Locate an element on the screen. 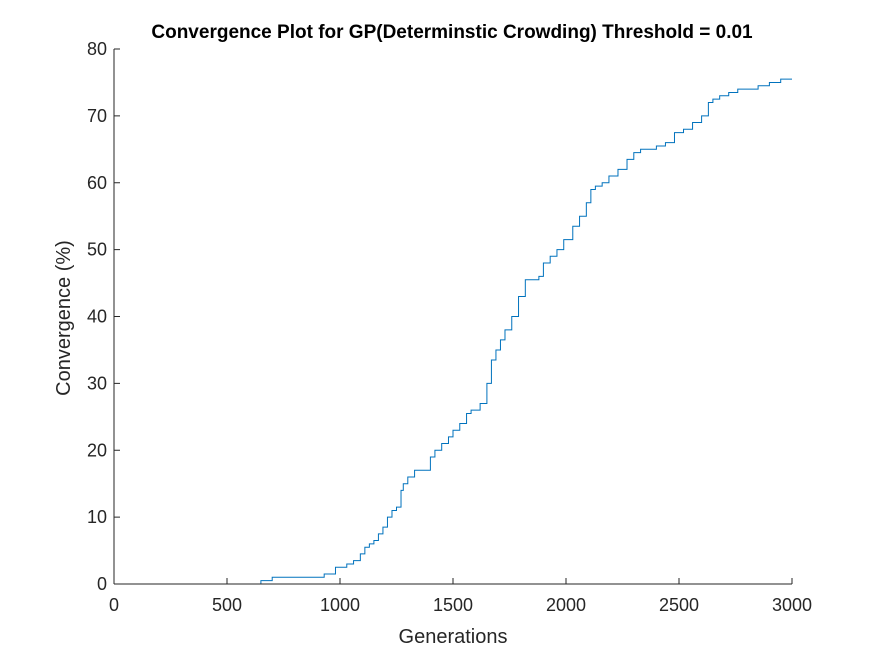  x-tick-label: 2000 is located at coordinates (566, 605).